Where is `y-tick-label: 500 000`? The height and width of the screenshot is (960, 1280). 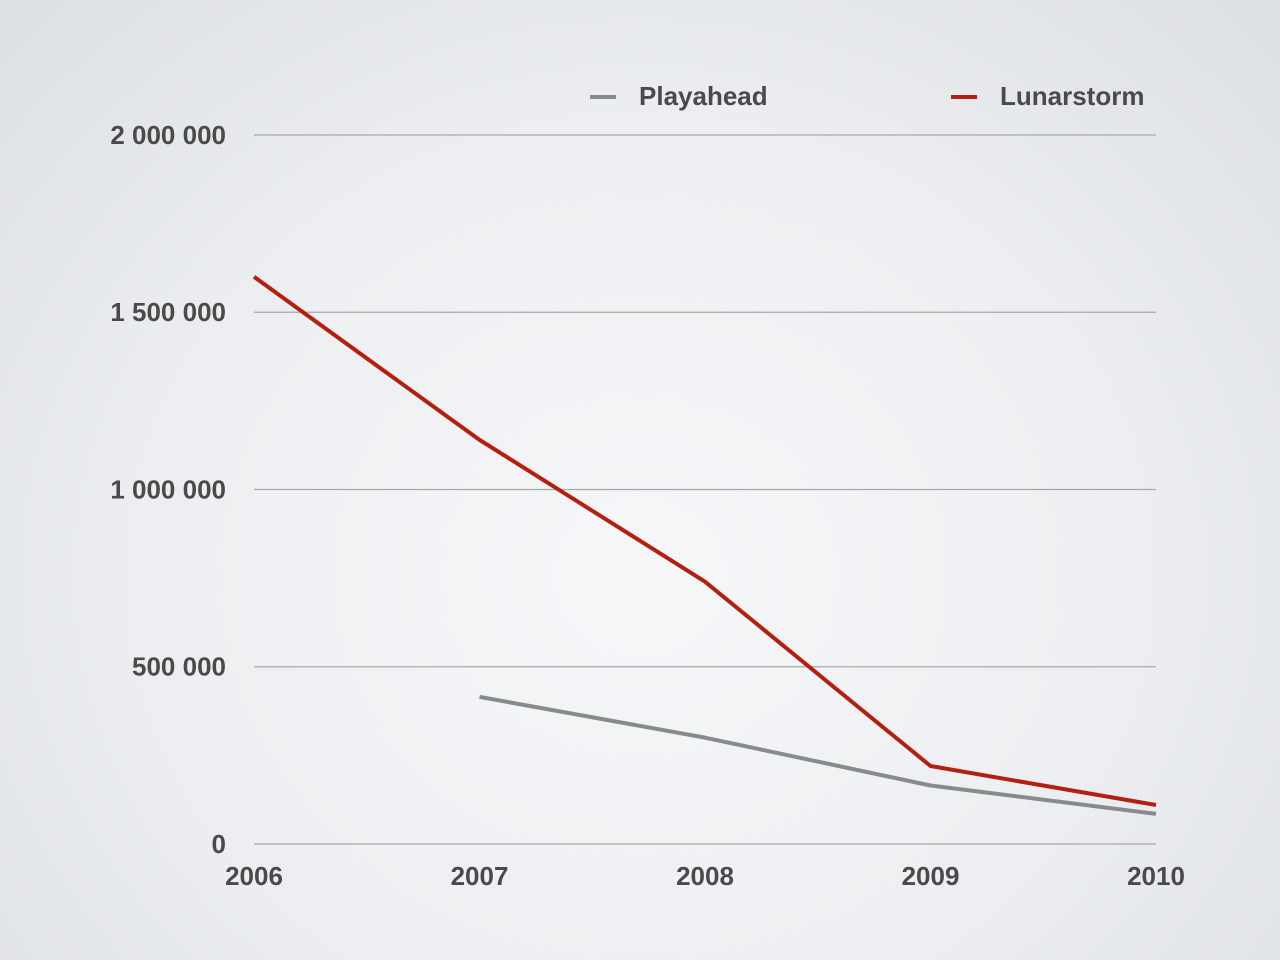
y-tick-label: 500 000 is located at coordinates (179, 667).